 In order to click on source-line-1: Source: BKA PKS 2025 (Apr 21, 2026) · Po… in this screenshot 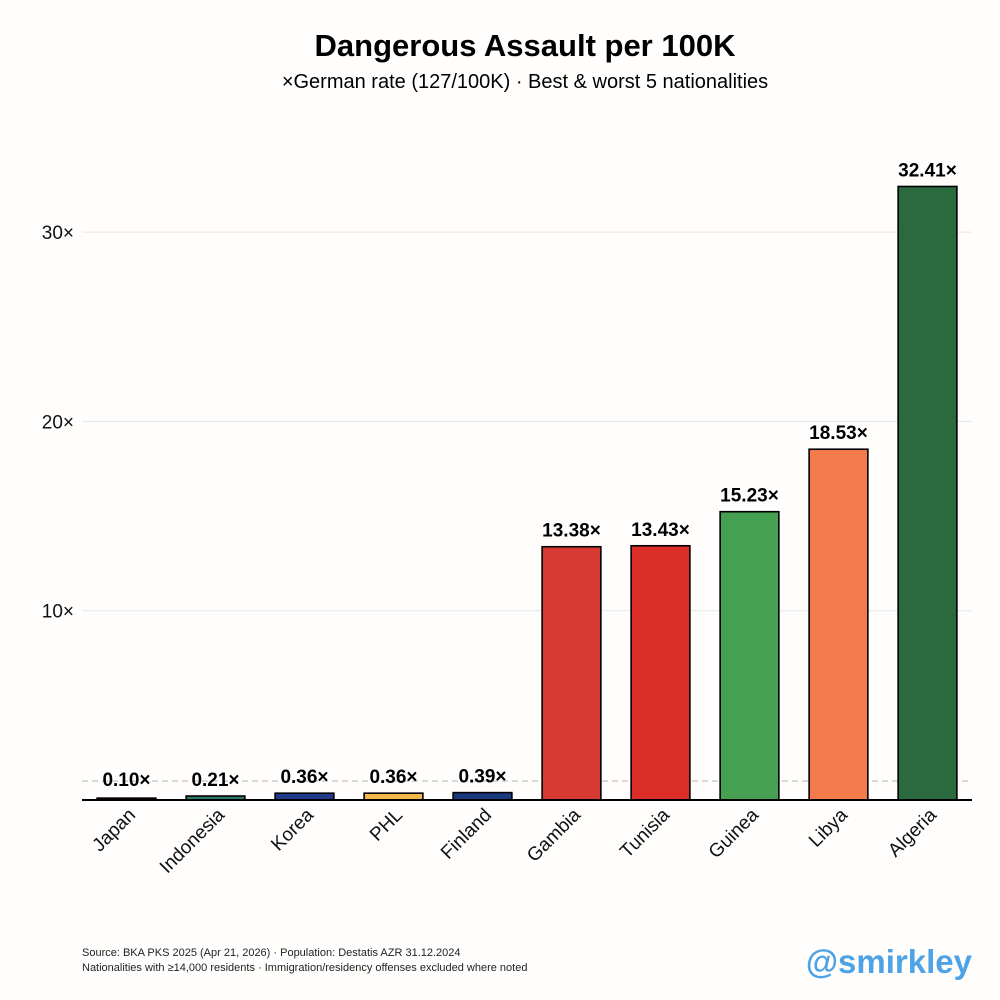, I will do `click(271, 953)`.